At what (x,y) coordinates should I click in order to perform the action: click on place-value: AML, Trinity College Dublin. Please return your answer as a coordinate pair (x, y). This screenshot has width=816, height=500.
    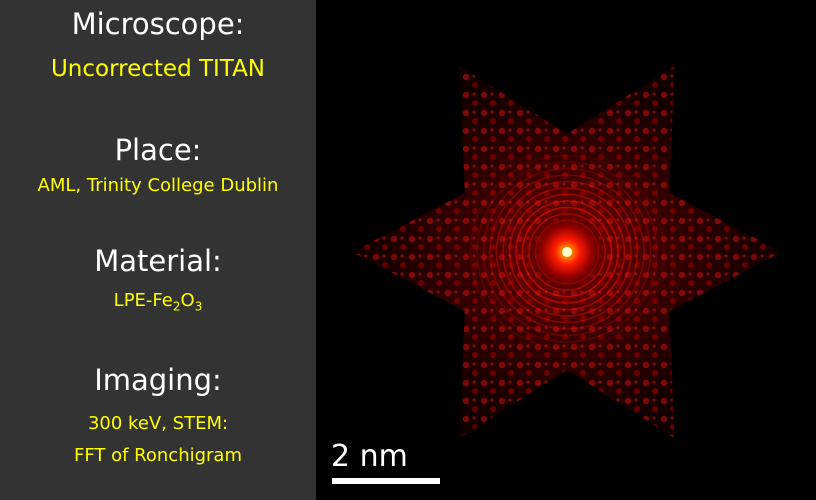
    Looking at the image, I should click on (158, 185).